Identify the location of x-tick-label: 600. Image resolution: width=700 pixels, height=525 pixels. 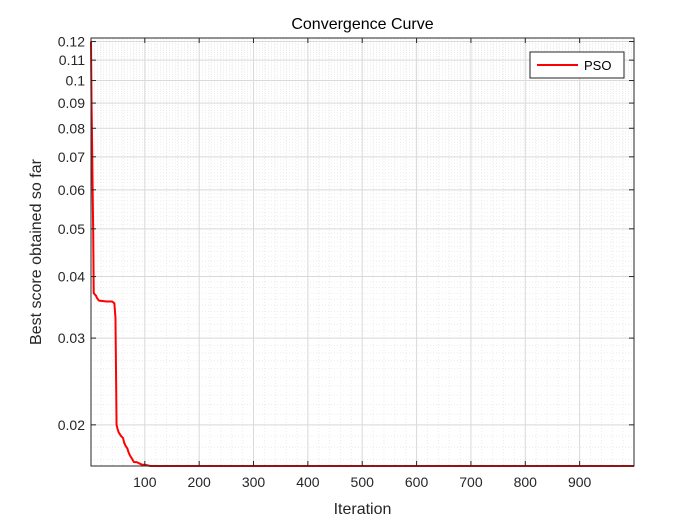
(417, 482).